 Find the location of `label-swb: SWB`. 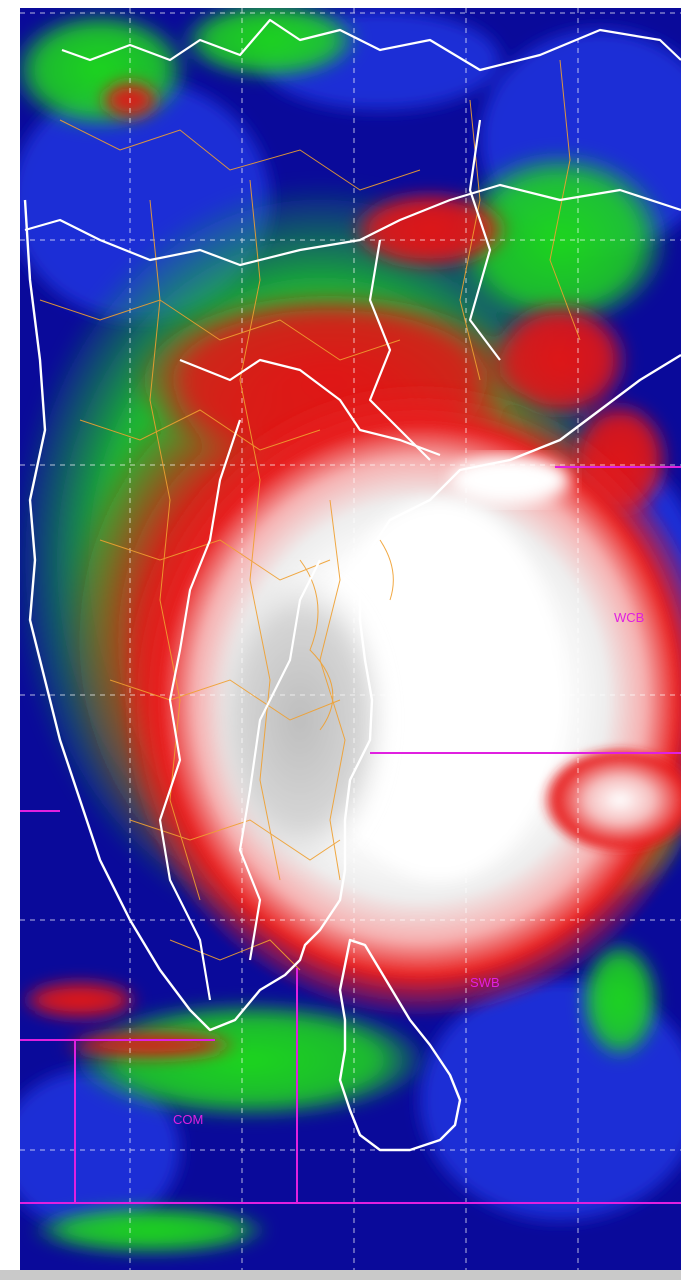

label-swb: SWB is located at coordinates (485, 982).